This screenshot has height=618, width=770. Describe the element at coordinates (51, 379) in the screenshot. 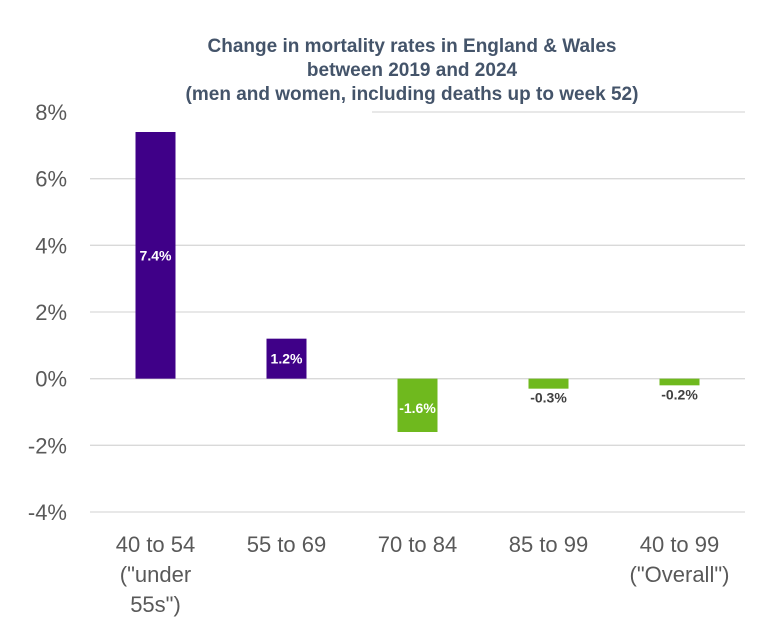

I see `y-tick-label: 0%` at that location.